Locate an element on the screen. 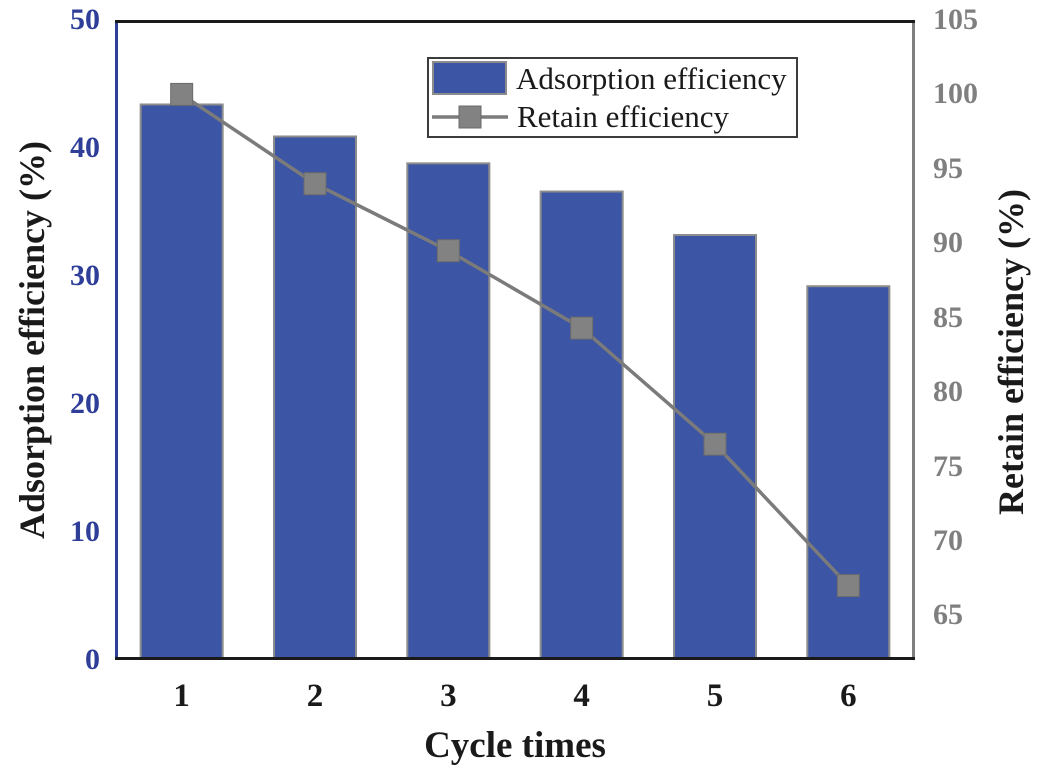 This screenshot has height=780, width=1041. right-axis-tick-100: 100 is located at coordinates (955, 94).